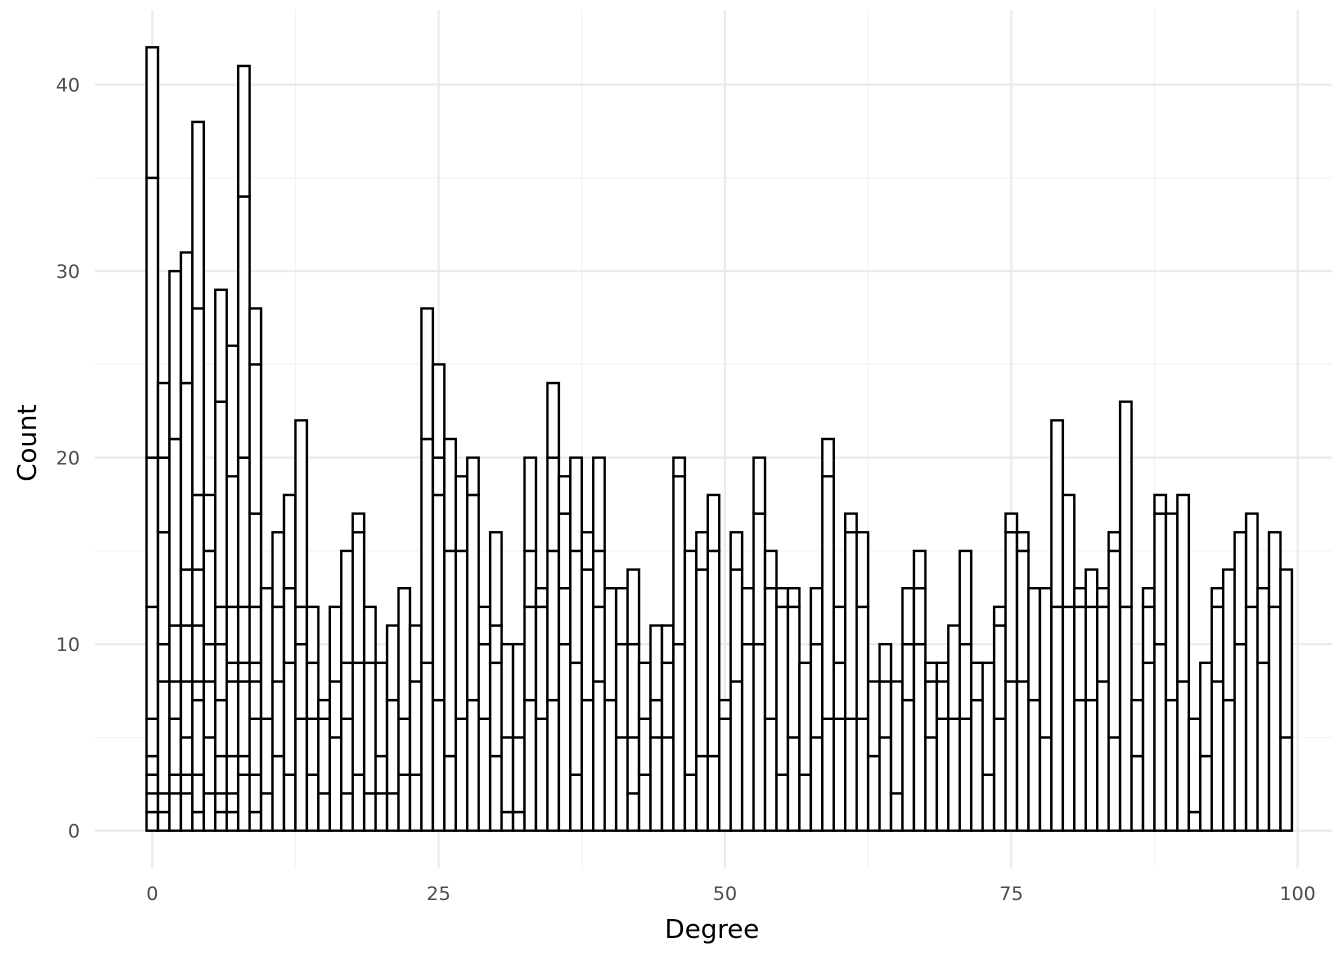 The height and width of the screenshot is (960, 1344). I want to click on x-tick-label: 100, so click(1298, 894).